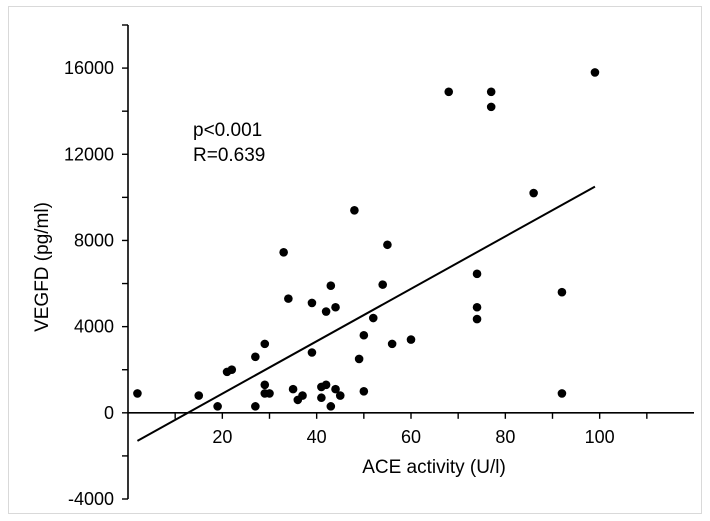 The width and height of the screenshot is (710, 521). I want to click on y-tick-label: 8000, so click(94, 240).